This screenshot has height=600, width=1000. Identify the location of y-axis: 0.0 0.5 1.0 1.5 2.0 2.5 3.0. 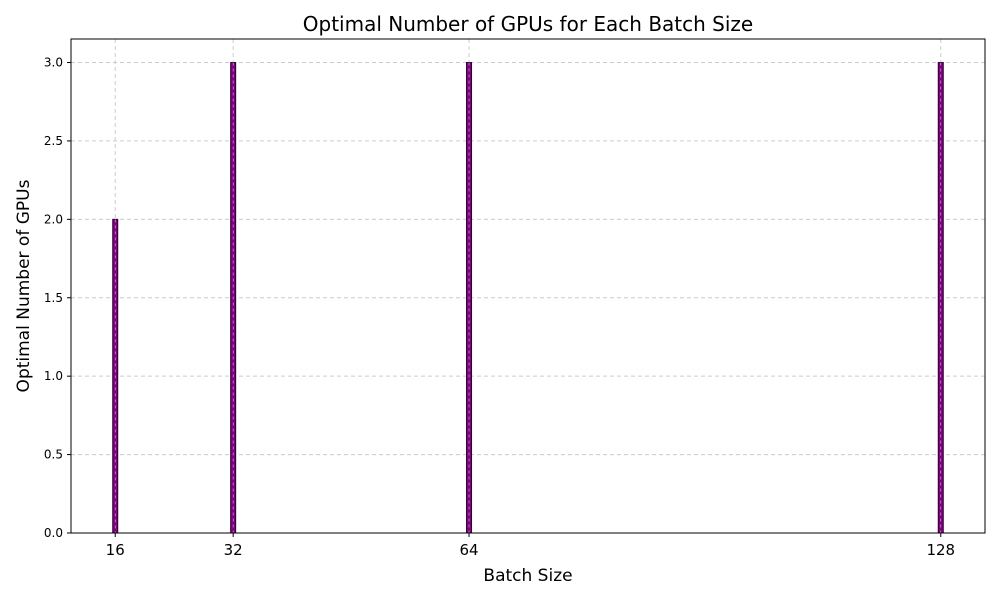
(57, 298).